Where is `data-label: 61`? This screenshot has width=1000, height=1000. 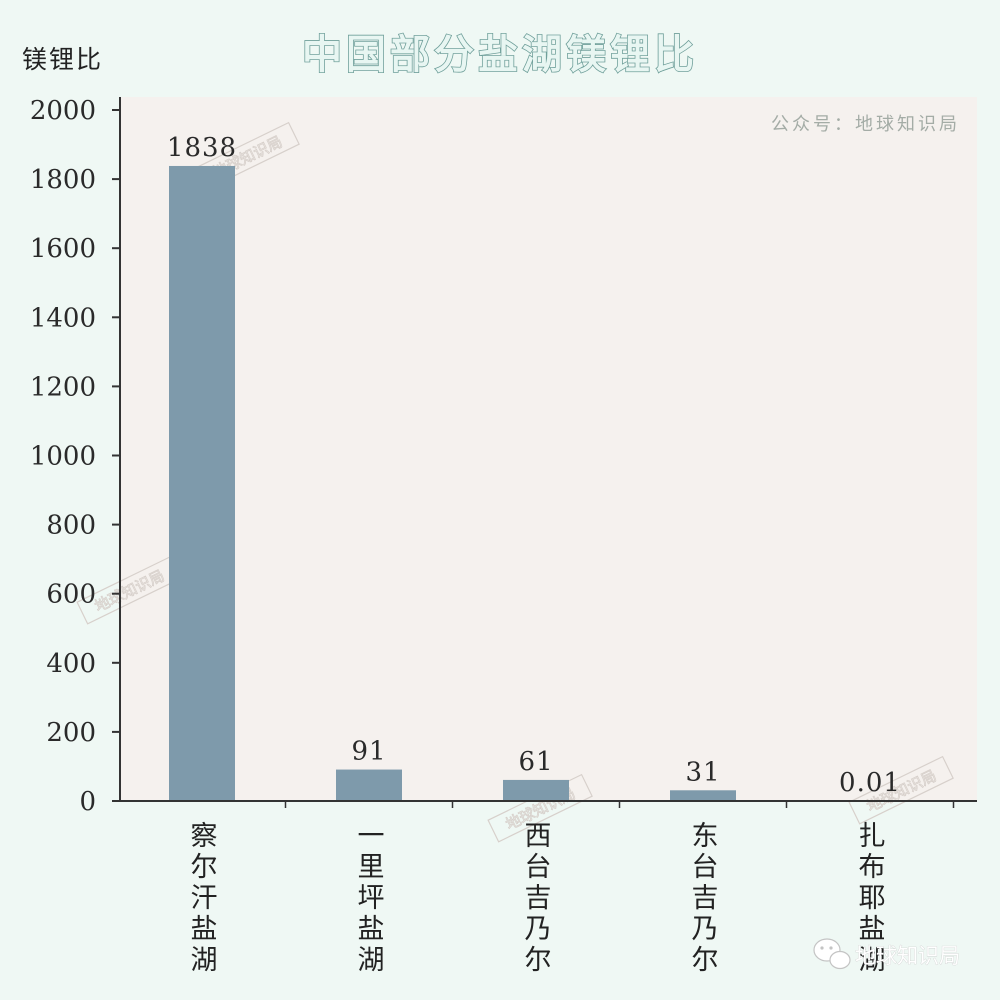
data-label: 61 is located at coordinates (535, 762).